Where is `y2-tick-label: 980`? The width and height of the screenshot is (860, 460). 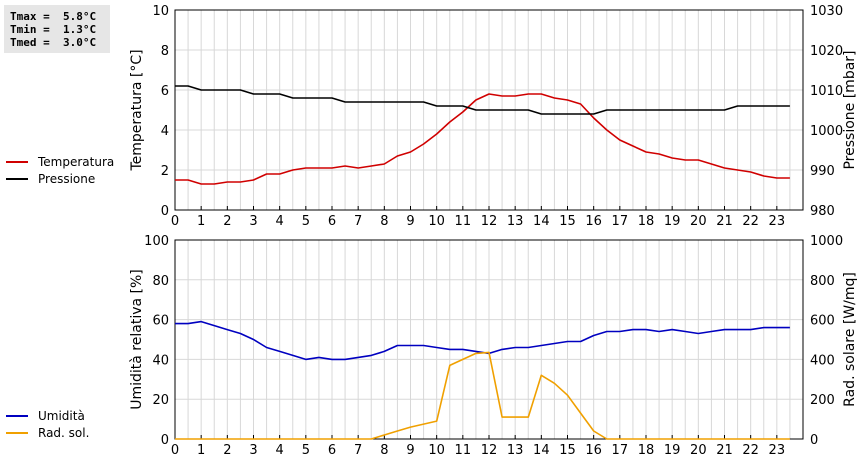
y2-tick-label: 980 is located at coordinates (822, 211).